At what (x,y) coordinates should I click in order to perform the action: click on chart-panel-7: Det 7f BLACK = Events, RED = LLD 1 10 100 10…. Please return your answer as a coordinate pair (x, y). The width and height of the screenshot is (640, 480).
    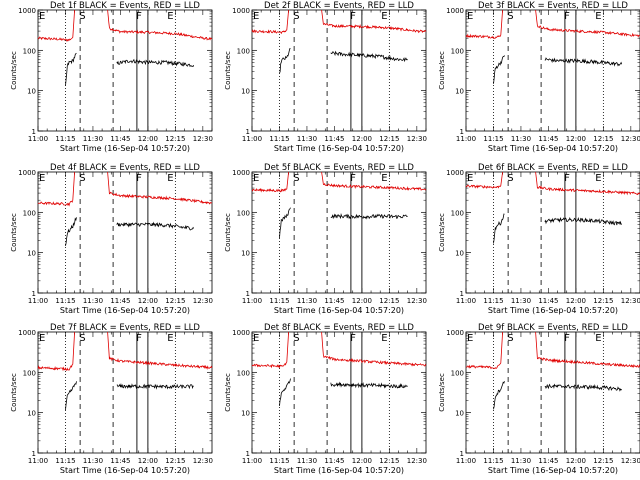
    Looking at the image, I should click on (111, 399).